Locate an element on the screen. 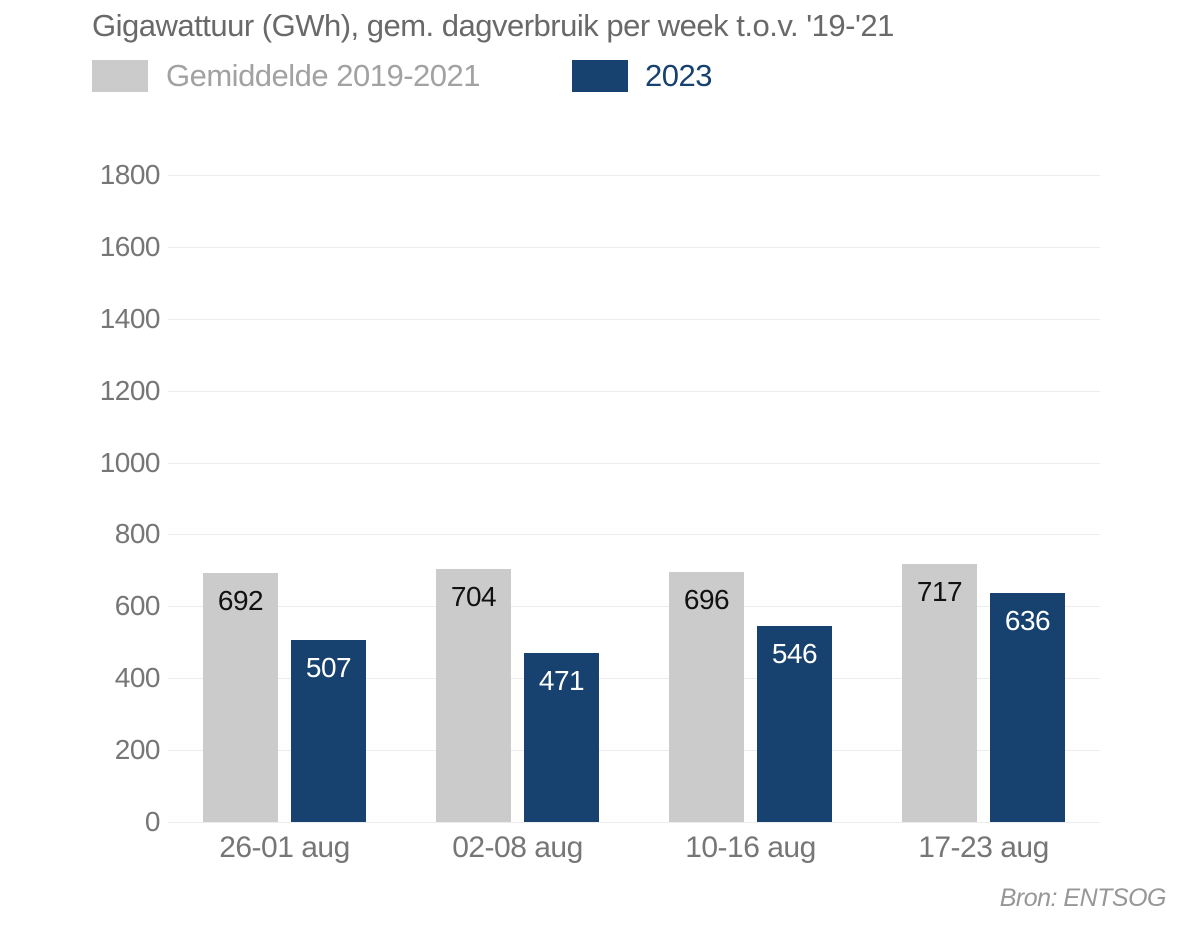 Image resolution: width=1198 pixels, height=937 pixels. x-category-label-26-01-aug: 26-01 aug is located at coordinates (284, 847).